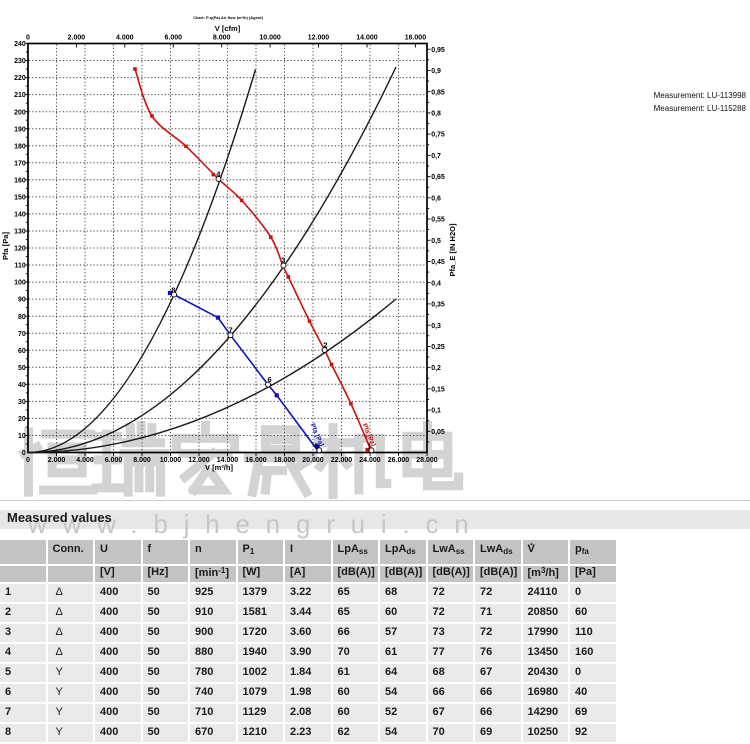 The image size is (750, 744). I want to click on svg-text:Chart: P-q(Pa) Air flow (m³/h): Chart: P-q(Pa) Air flow (m³/h) (Agent), so click(228, 17).